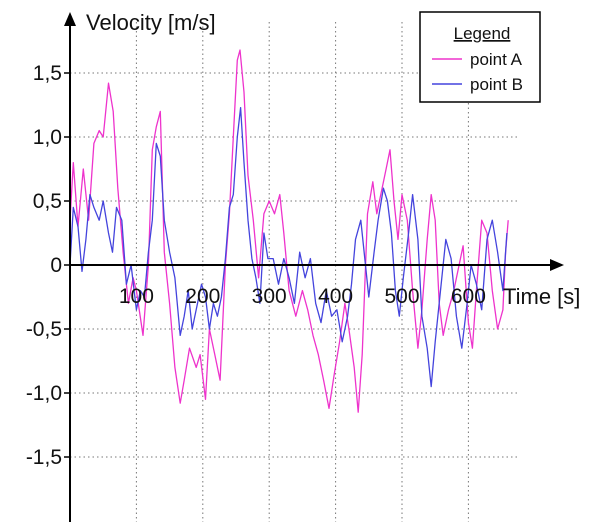 Image resolution: width=594 pixels, height=525 pixels. I want to click on y-tick-label-3: 0, so click(56, 265).